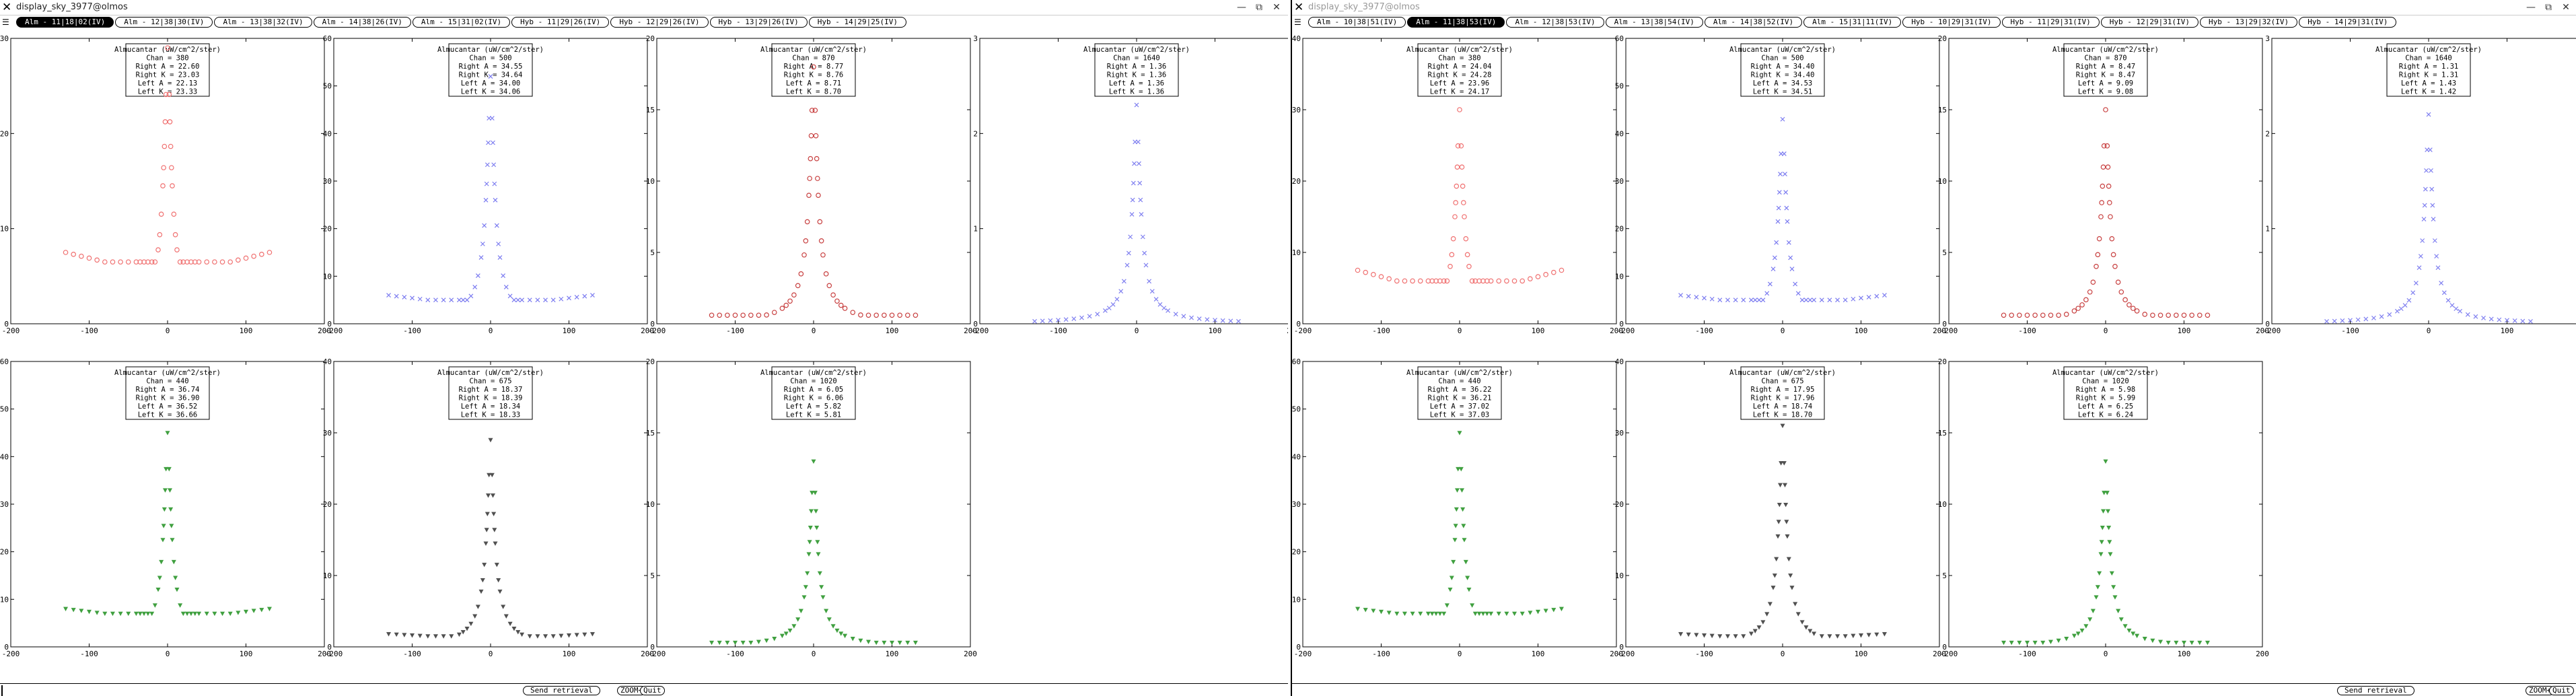  What do you see at coordinates (813, 382) in the screenshot?
I see `legend-line: Chan = 1020` at bounding box center [813, 382].